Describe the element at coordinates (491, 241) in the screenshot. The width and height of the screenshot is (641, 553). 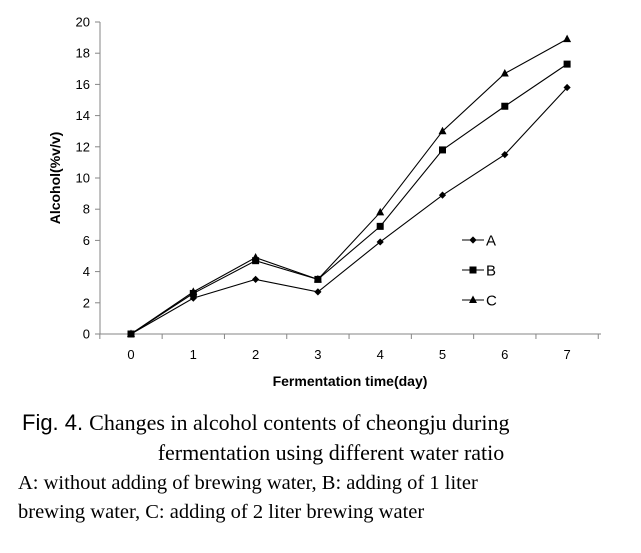
I see `legend-label-a: A` at that location.